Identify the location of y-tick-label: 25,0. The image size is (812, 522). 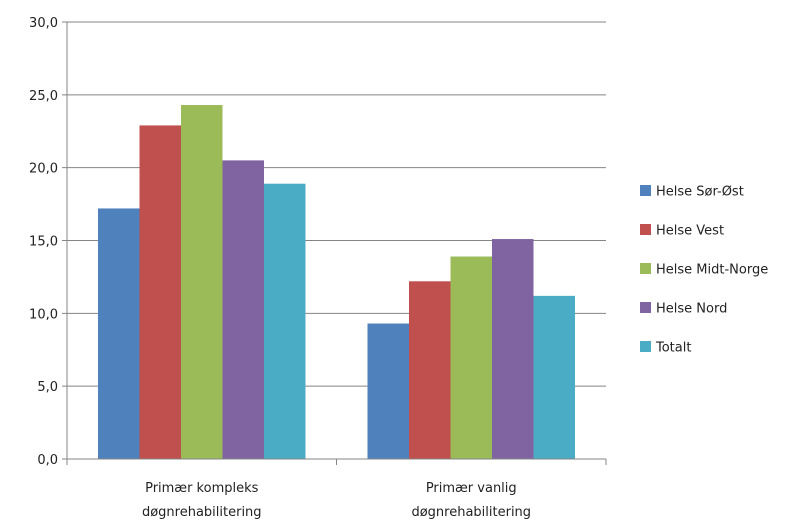
(43, 96).